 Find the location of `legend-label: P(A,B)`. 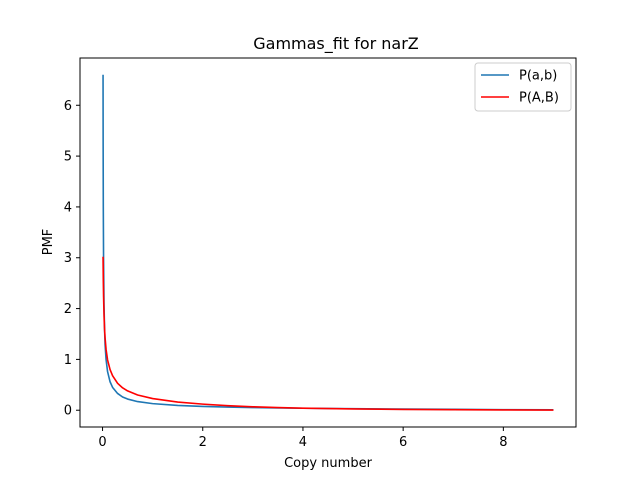

legend-label: P(A,B) is located at coordinates (539, 98).